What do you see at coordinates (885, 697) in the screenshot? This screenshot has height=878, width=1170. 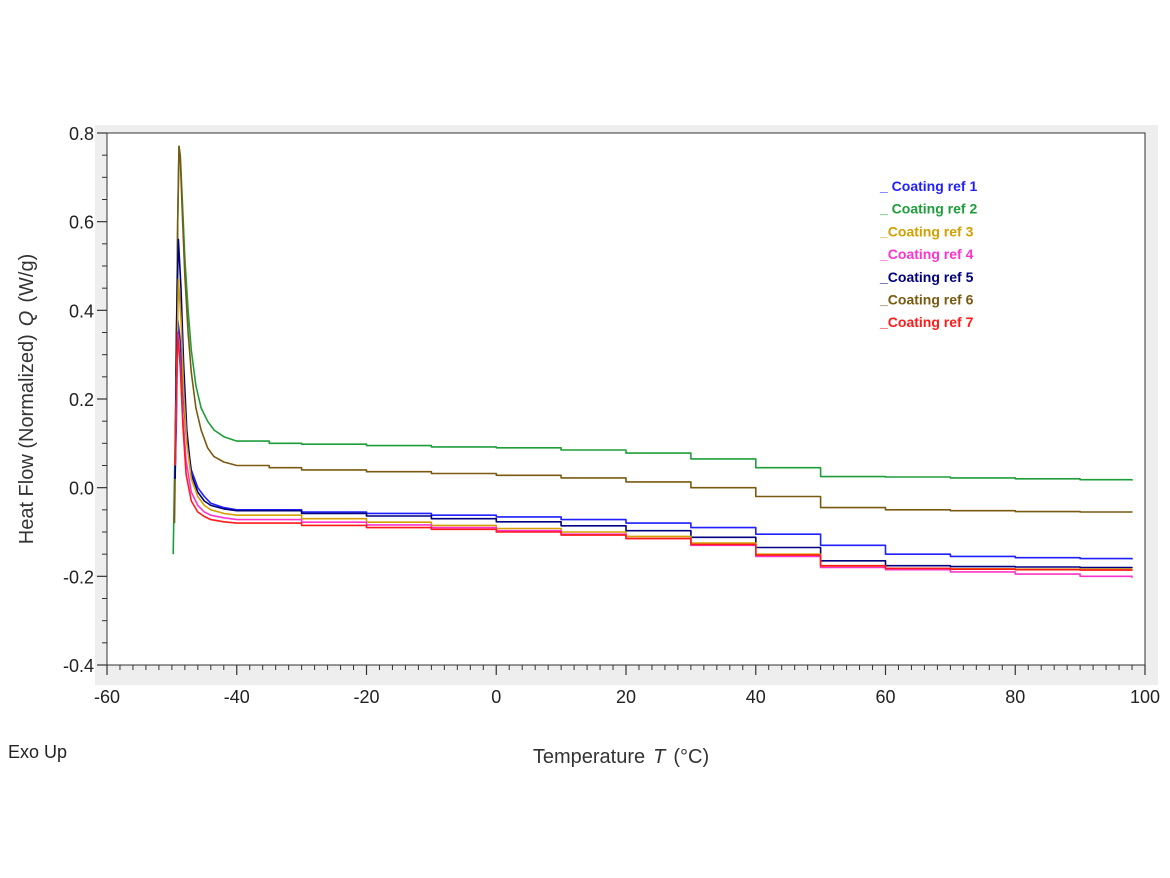 I see `x-tick-label: 60` at bounding box center [885, 697].